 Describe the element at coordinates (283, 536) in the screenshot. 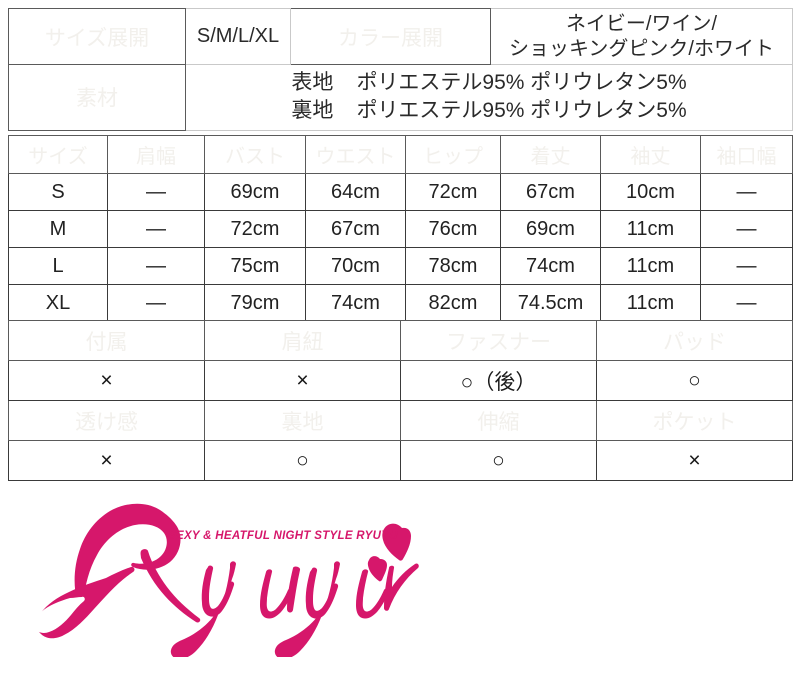

I see `brand-tagline: SEXY & HEATFUL NIGHT STYLE RYUYU` at that location.